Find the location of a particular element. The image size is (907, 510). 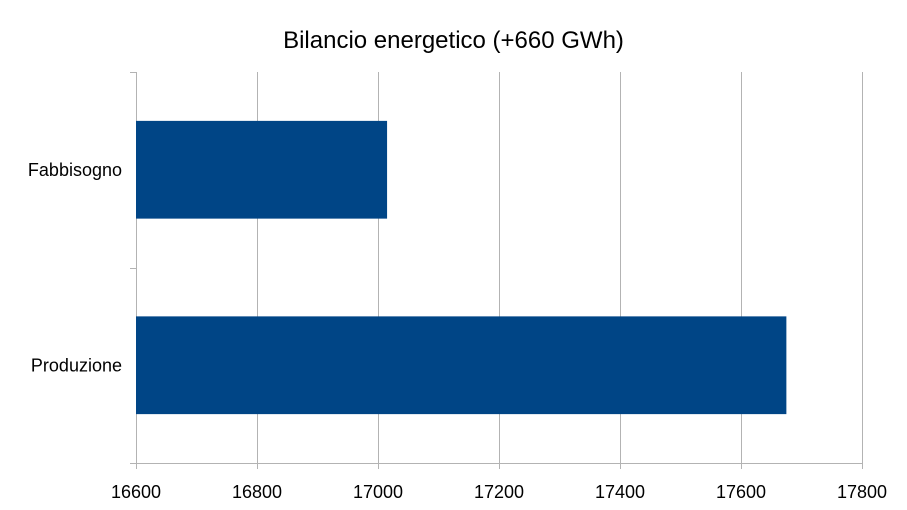

x-tick-label-1: 16800 is located at coordinates (257, 492).